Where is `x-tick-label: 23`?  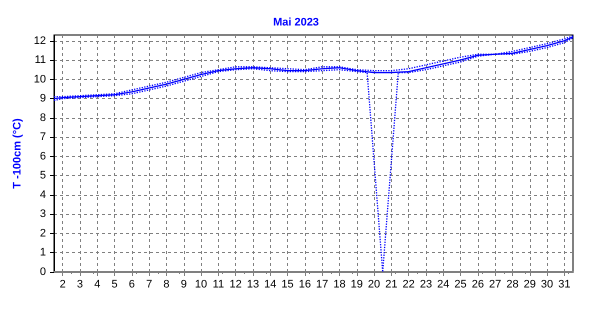
x-tick-label: 23 is located at coordinates (426, 284).